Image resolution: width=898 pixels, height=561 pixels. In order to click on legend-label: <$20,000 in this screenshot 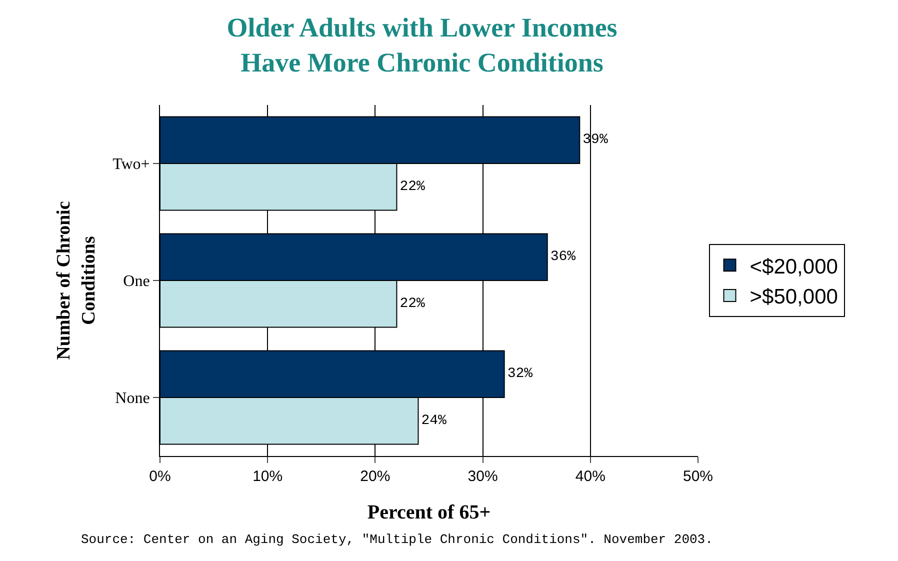, I will do `click(794, 266)`.